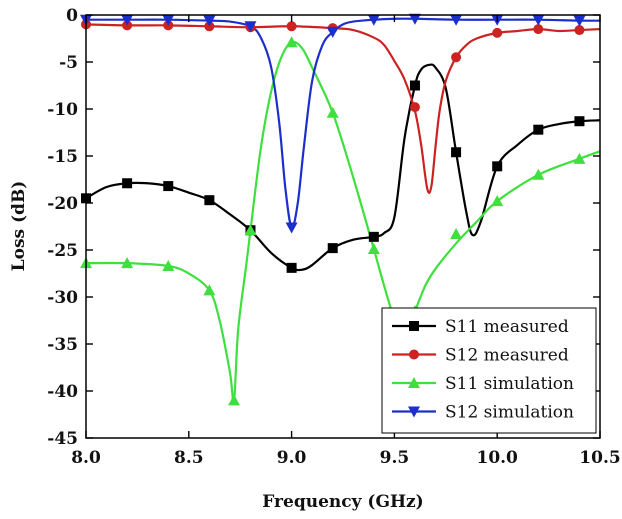 This screenshot has height=519, width=622. I want to click on x-tick-label: 8.5, so click(189, 458).